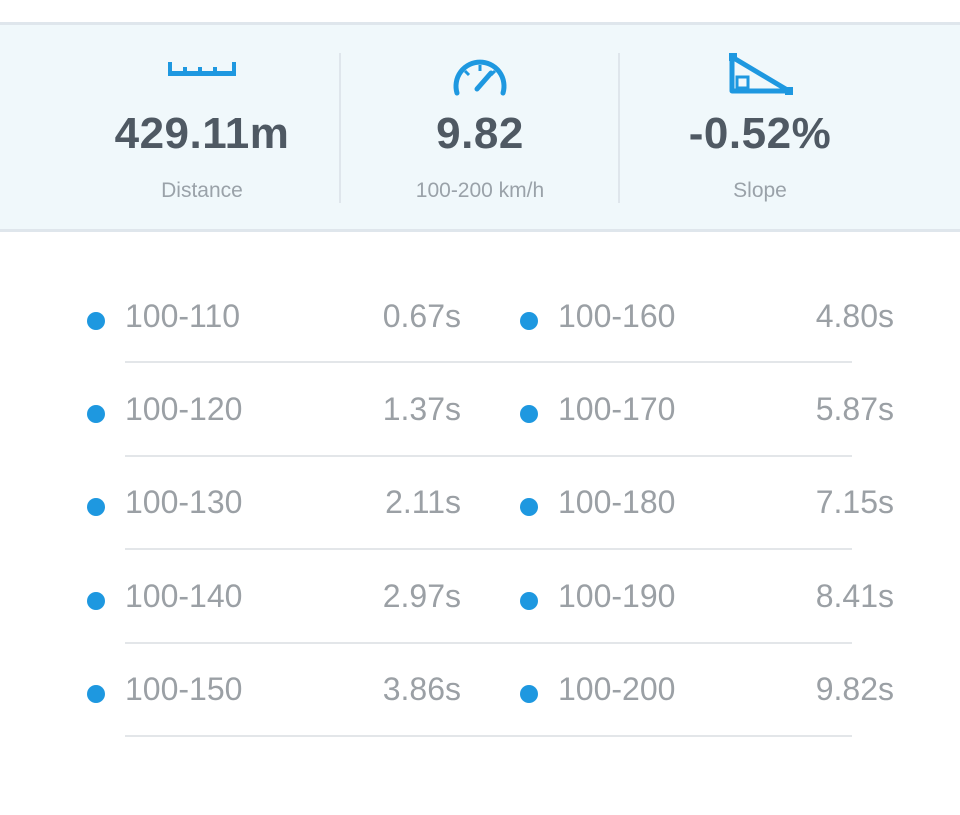 This screenshot has height=815, width=960. Describe the element at coordinates (854, 409) in the screenshot. I see `time-value: 5.87s` at that location.